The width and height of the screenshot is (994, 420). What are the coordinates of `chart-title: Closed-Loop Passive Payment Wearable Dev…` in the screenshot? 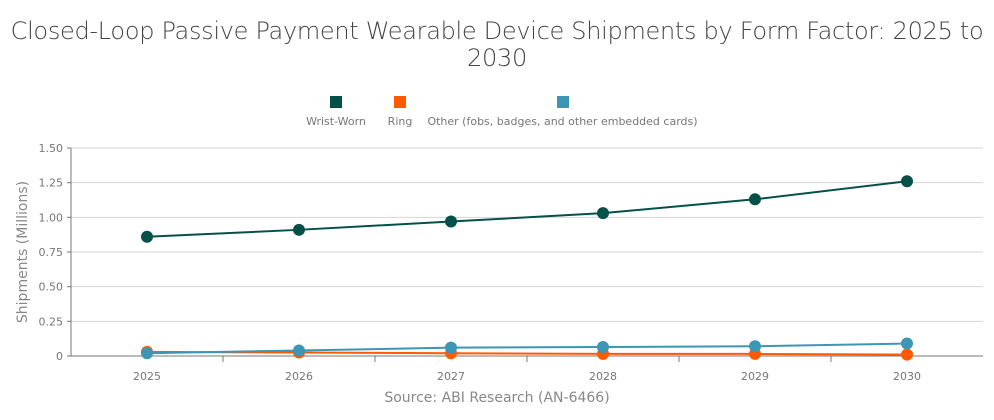 It's located at (497, 44).